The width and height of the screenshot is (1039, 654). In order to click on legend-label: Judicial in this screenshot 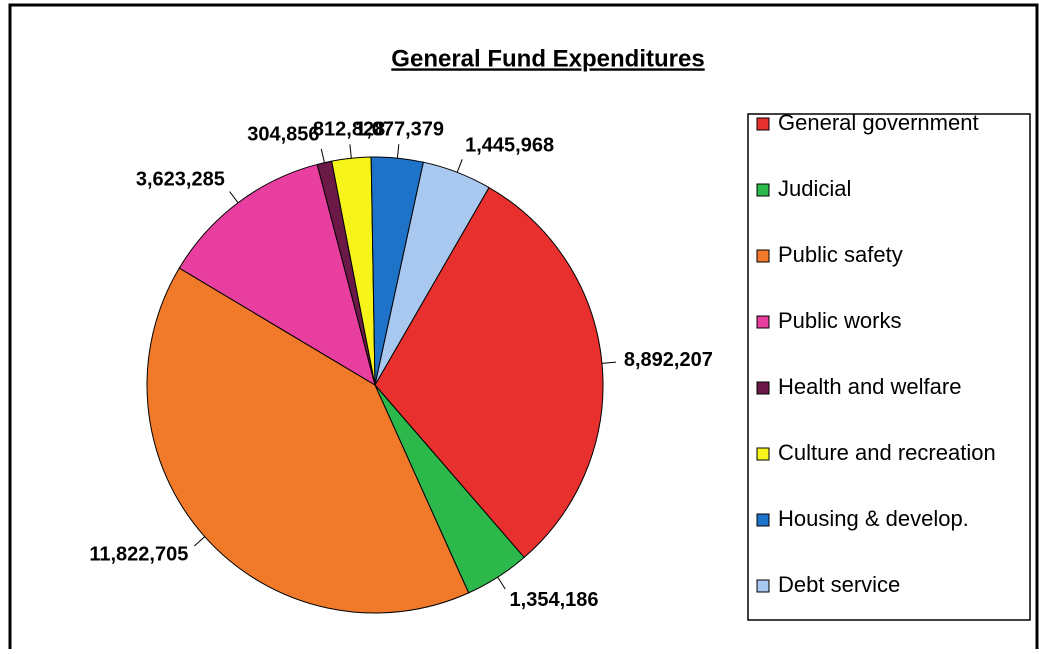, I will do `click(814, 188)`.